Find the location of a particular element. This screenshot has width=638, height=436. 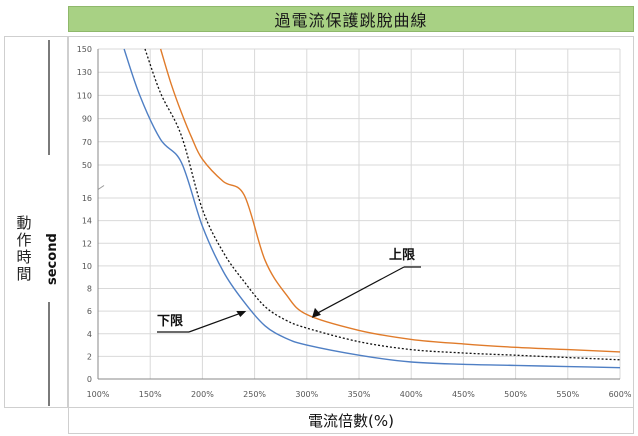

y-tick-label: 70 is located at coordinates (87, 142).